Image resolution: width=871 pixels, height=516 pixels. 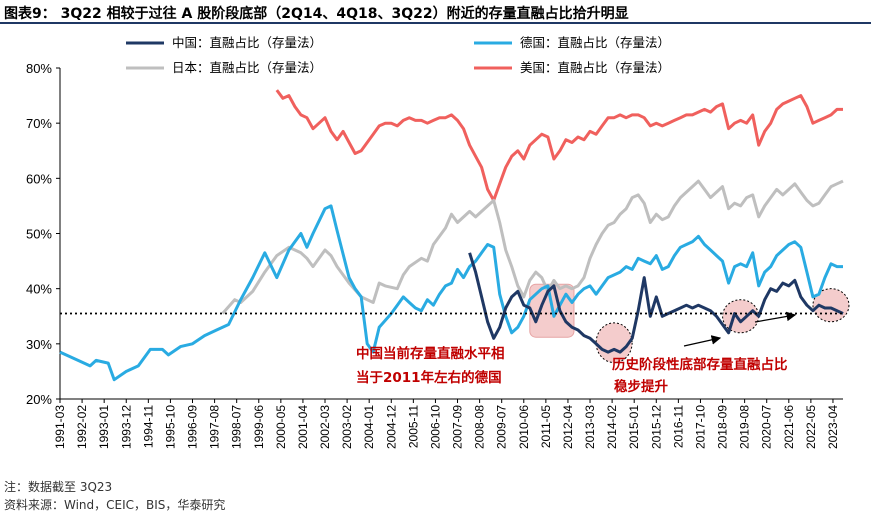 What do you see at coordinates (595, 67) in the screenshot?
I see `legend-label-3: 美国：直融占比（存量法）` at bounding box center [595, 67].